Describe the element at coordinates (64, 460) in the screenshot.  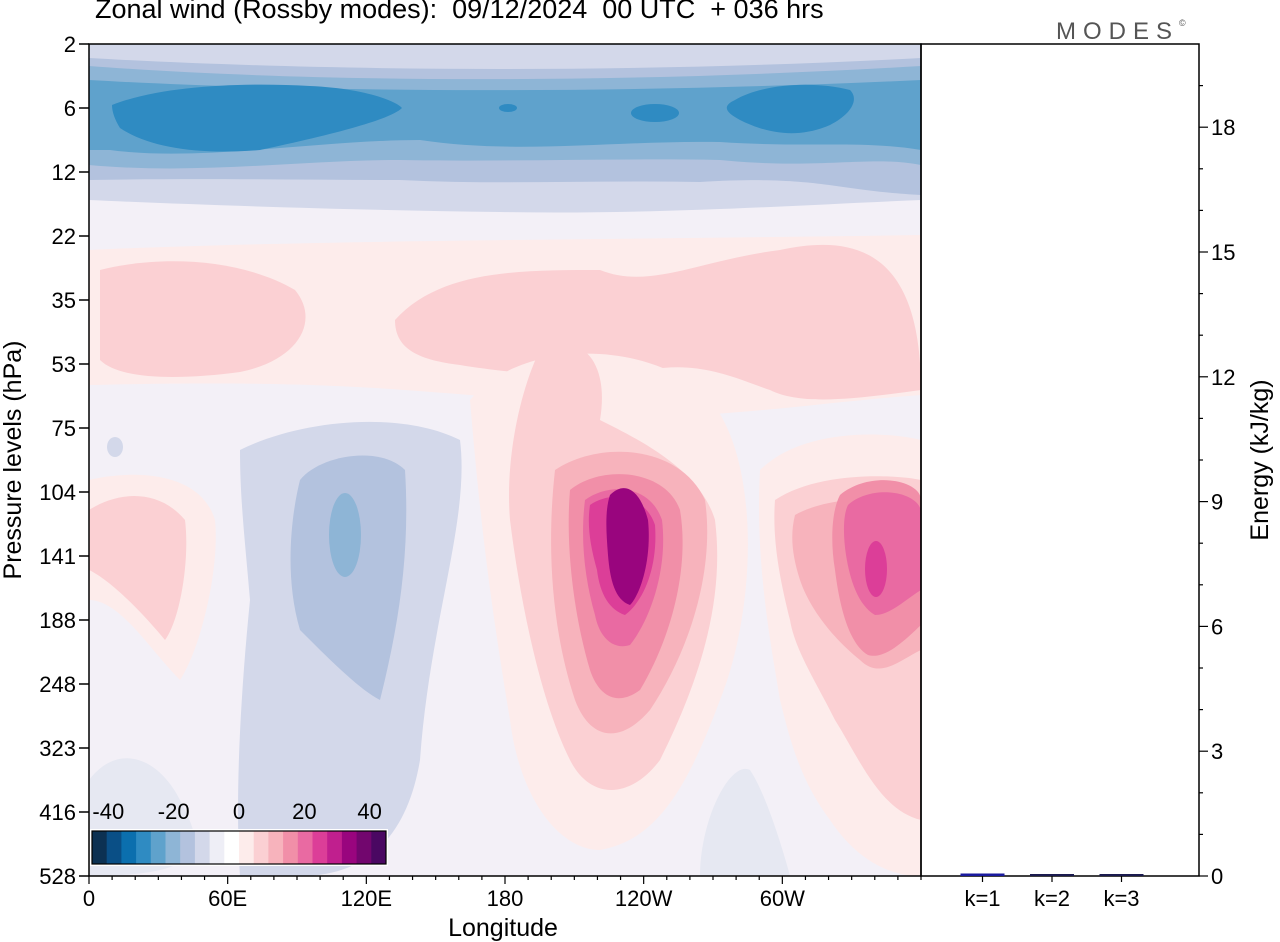
I see `pressure-axis: 2 6 12 22 35 53 75 104 141 188 248 323 416 528` at that location.